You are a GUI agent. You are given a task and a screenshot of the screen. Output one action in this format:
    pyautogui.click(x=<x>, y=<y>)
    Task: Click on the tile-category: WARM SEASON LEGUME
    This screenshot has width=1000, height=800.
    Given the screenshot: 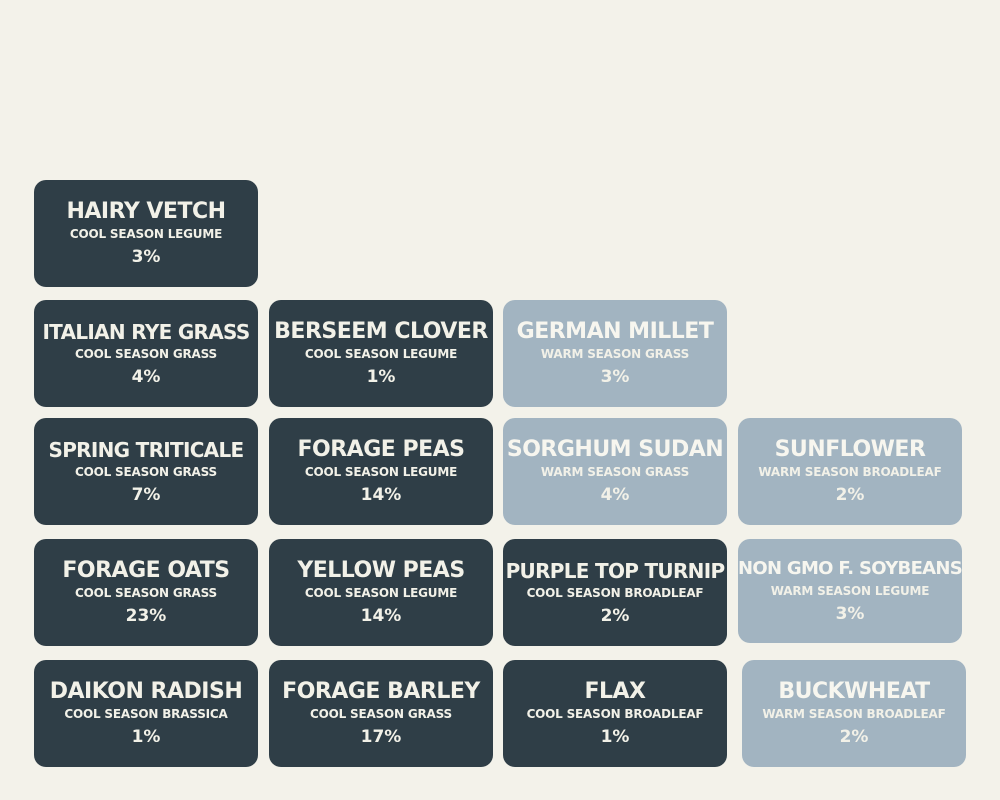 What is the action you would take?
    pyautogui.click(x=850, y=591)
    